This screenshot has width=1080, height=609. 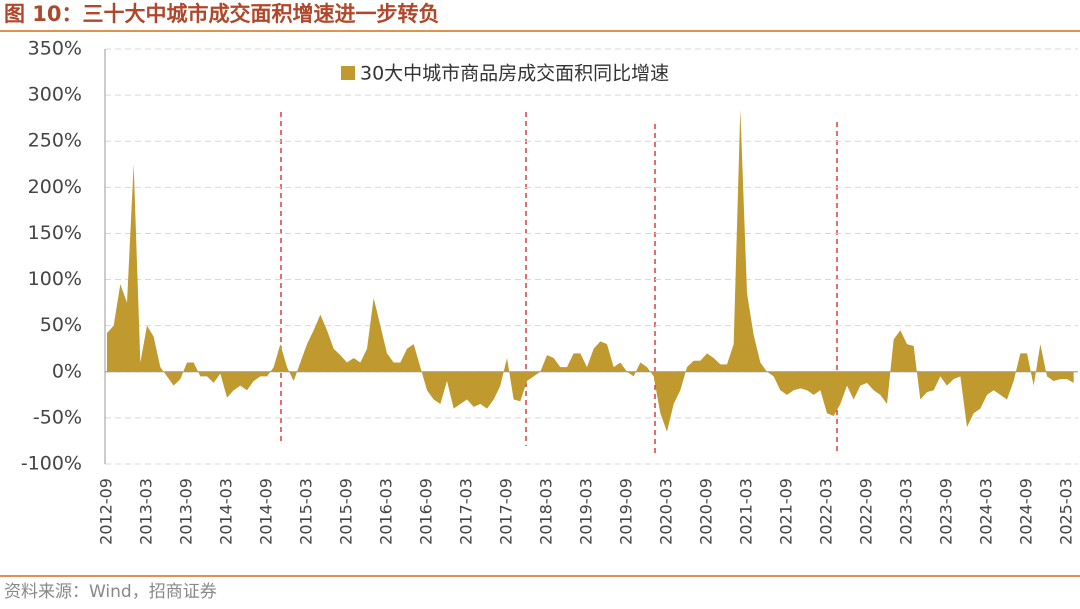 What do you see at coordinates (586, 511) in the screenshot?
I see `x-tick-label: 2019-03` at bounding box center [586, 511].